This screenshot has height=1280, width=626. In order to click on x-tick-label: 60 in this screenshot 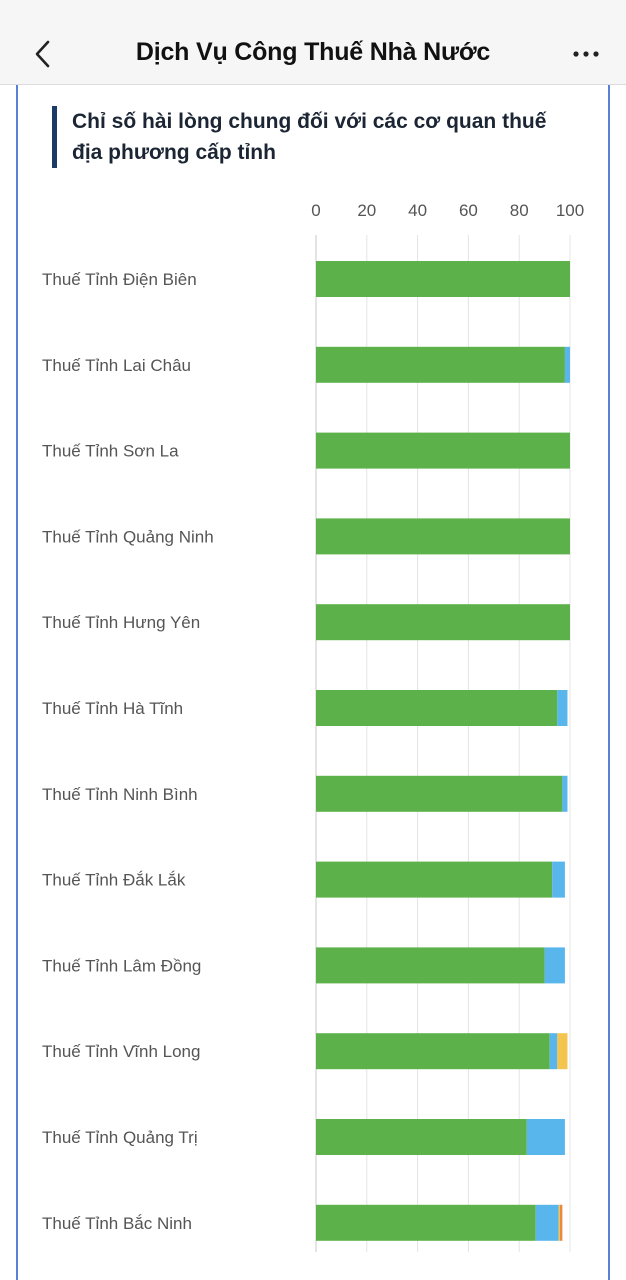, I will do `click(468, 210)`.